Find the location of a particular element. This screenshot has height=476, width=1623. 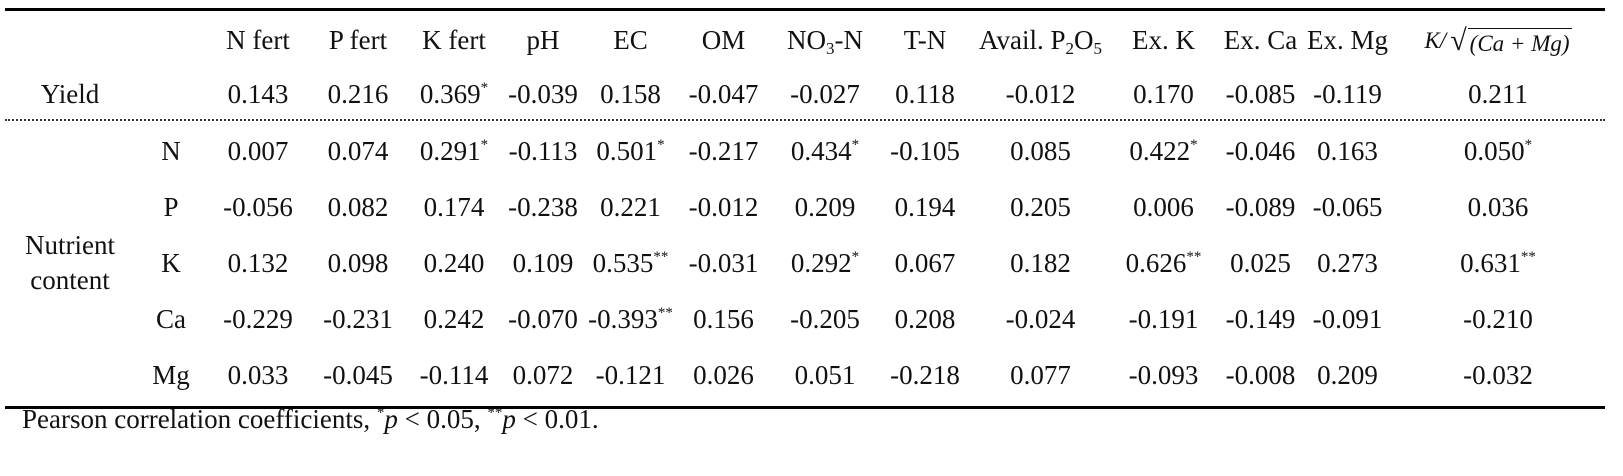

value-cell: 0.077 is located at coordinates (1040, 375).